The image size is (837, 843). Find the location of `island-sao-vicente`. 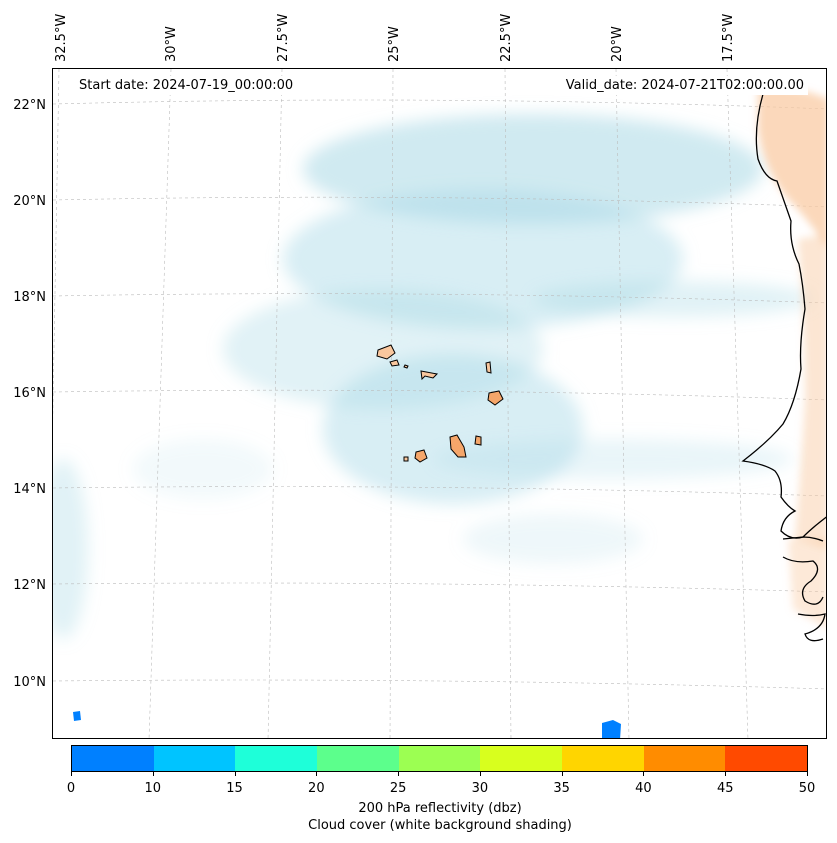

island-sao-vicente is located at coordinates (394, 363).